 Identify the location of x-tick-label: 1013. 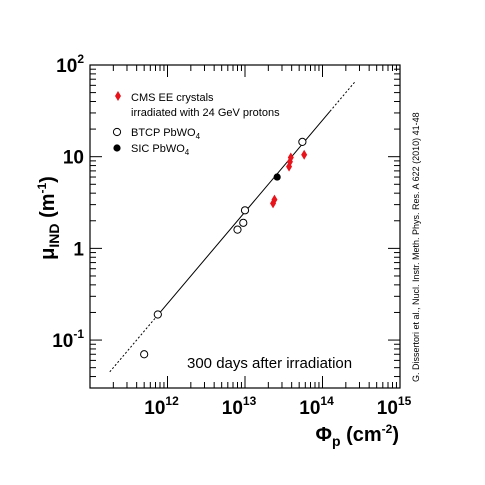
(239, 406).